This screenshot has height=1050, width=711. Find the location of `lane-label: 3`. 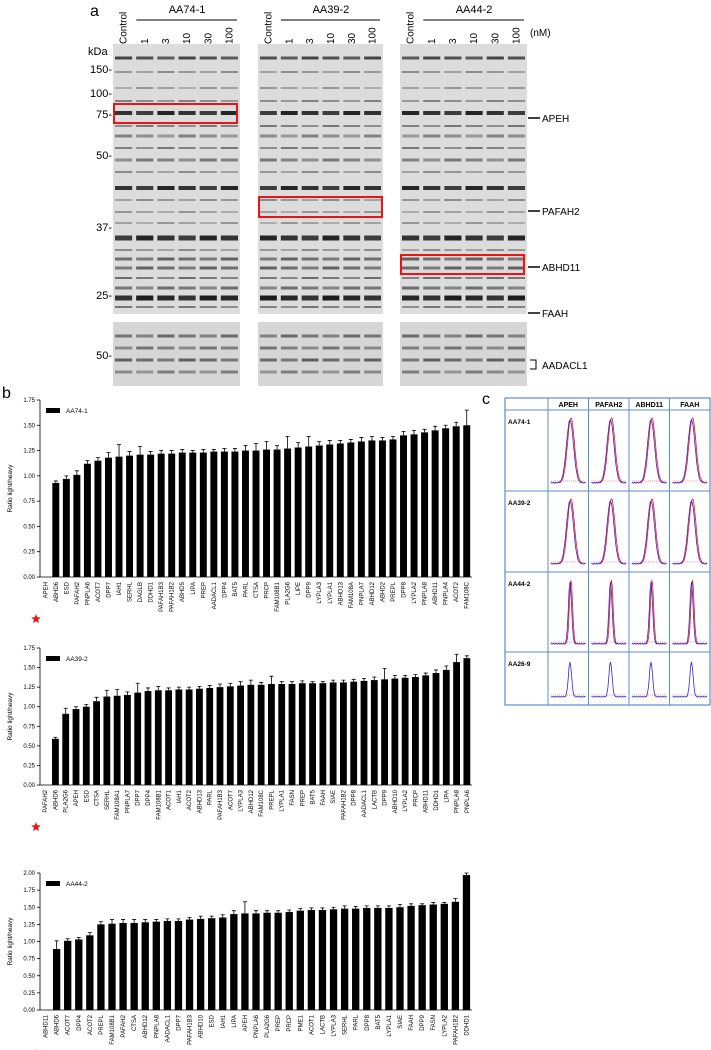

lane-label: 3 is located at coordinates (310, 41).